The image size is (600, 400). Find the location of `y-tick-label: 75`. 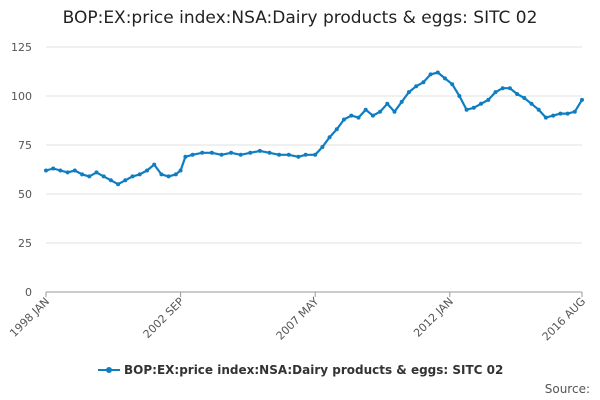

y-tick-label: 75 is located at coordinates (25, 145).